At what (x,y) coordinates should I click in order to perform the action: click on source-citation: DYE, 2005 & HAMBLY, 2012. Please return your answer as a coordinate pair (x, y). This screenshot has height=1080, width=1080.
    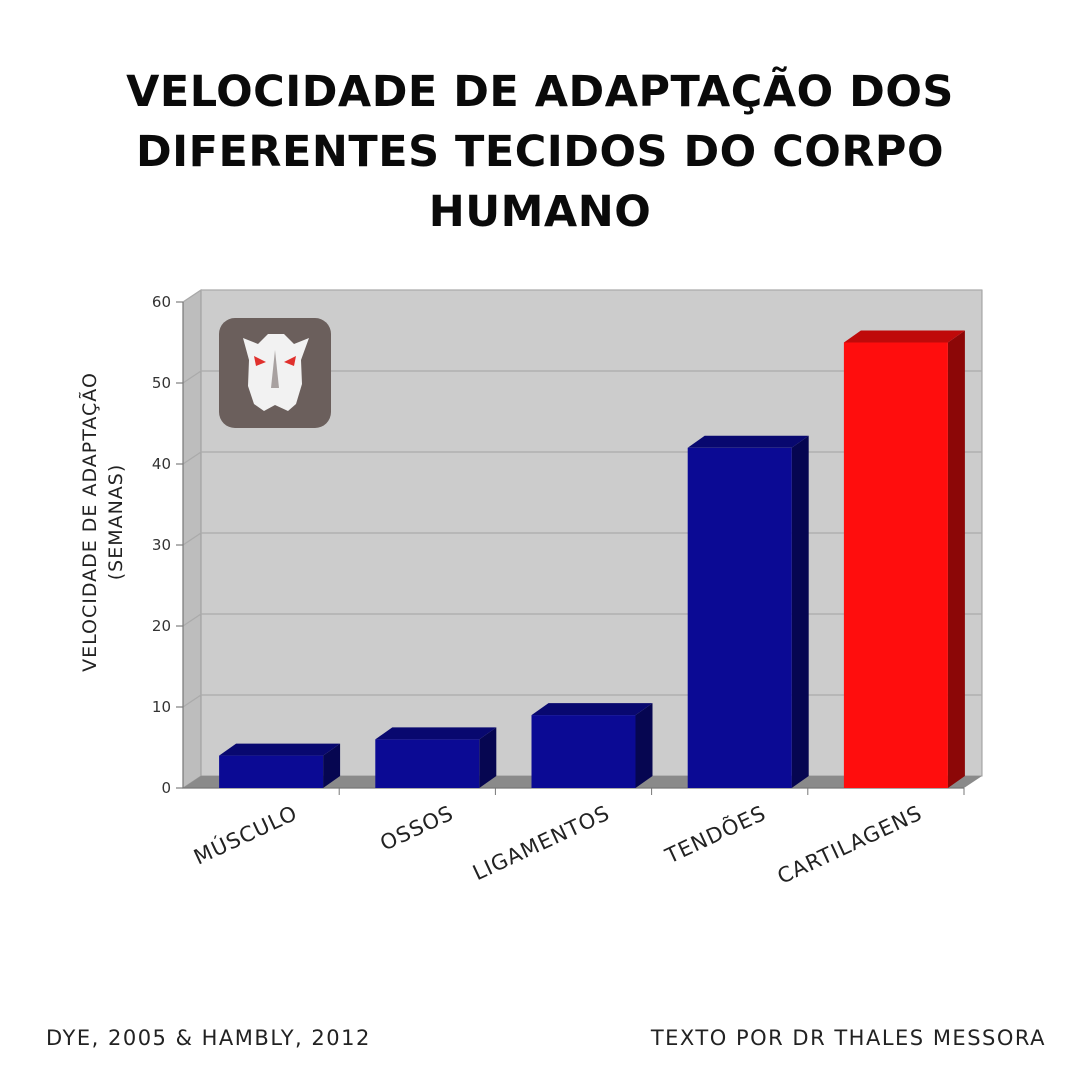
    Looking at the image, I should click on (208, 1038).